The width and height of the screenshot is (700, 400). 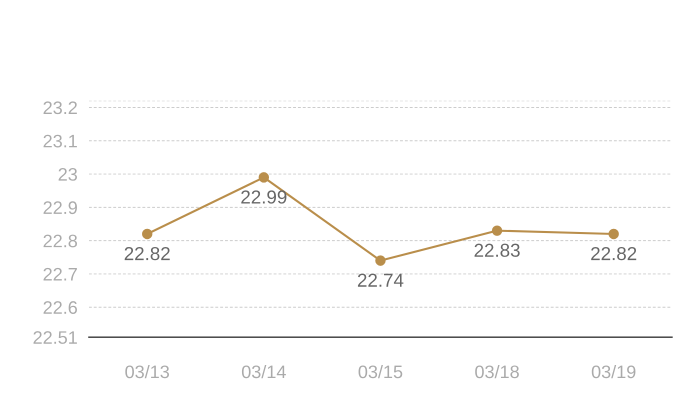 I want to click on y-tick-label: 23, so click(x=67, y=174).